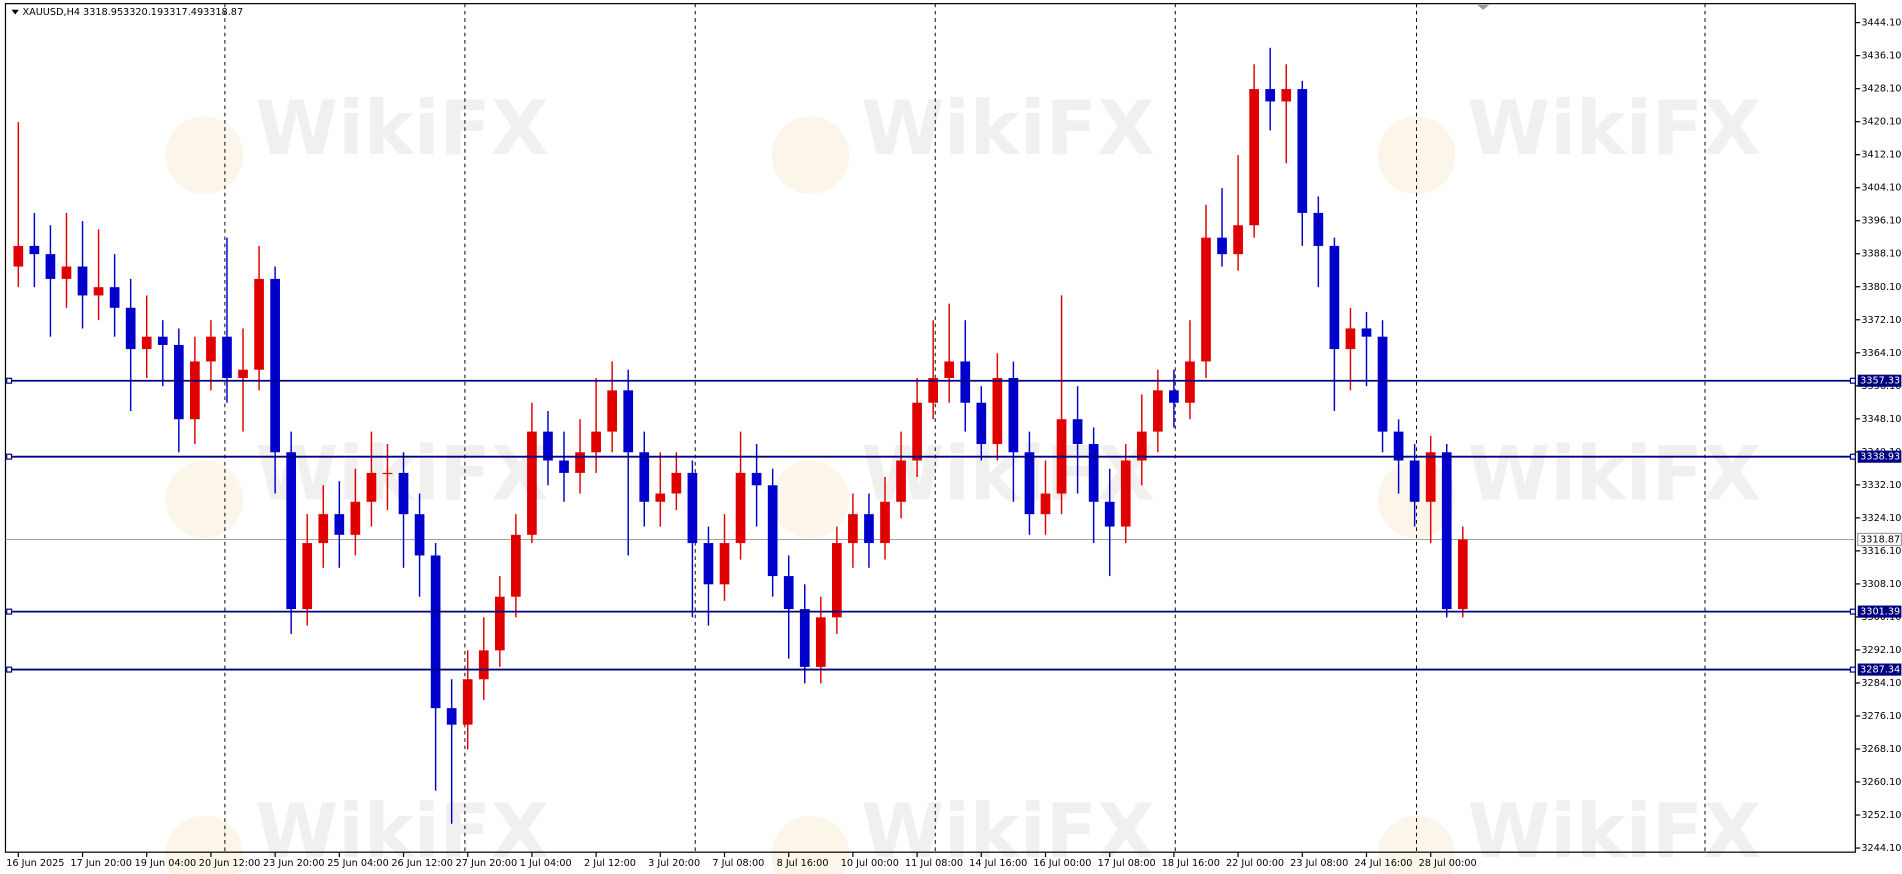  What do you see at coordinates (358, 863) in the screenshot?
I see `x-tick-label: 25 Jun 04:00` at bounding box center [358, 863].